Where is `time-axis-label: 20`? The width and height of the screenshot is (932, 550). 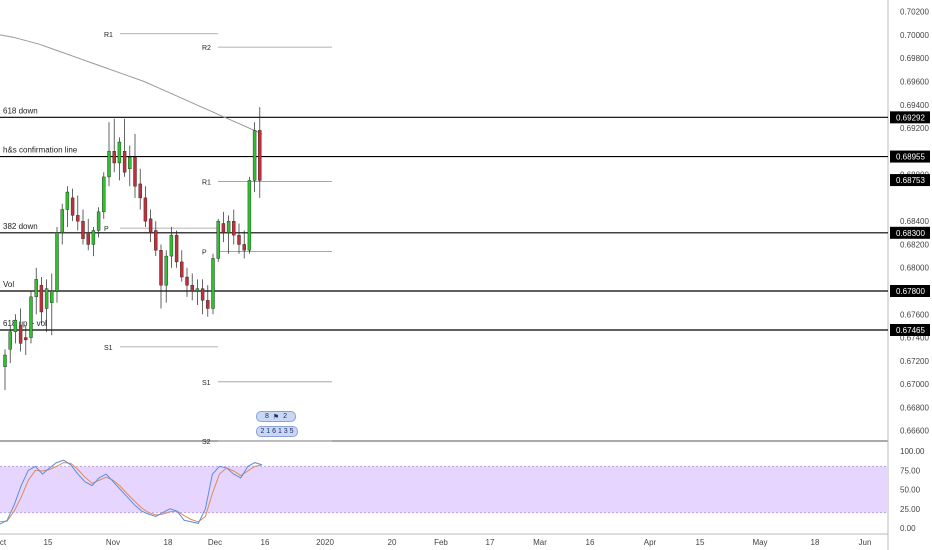 time-axis-label: 20 is located at coordinates (392, 542).